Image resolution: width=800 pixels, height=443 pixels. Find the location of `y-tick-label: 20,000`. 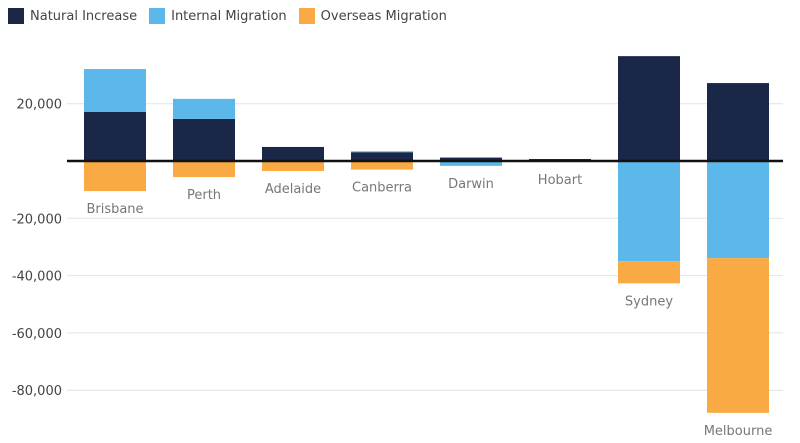

y-tick-label: 20,000 is located at coordinates (40, 105).